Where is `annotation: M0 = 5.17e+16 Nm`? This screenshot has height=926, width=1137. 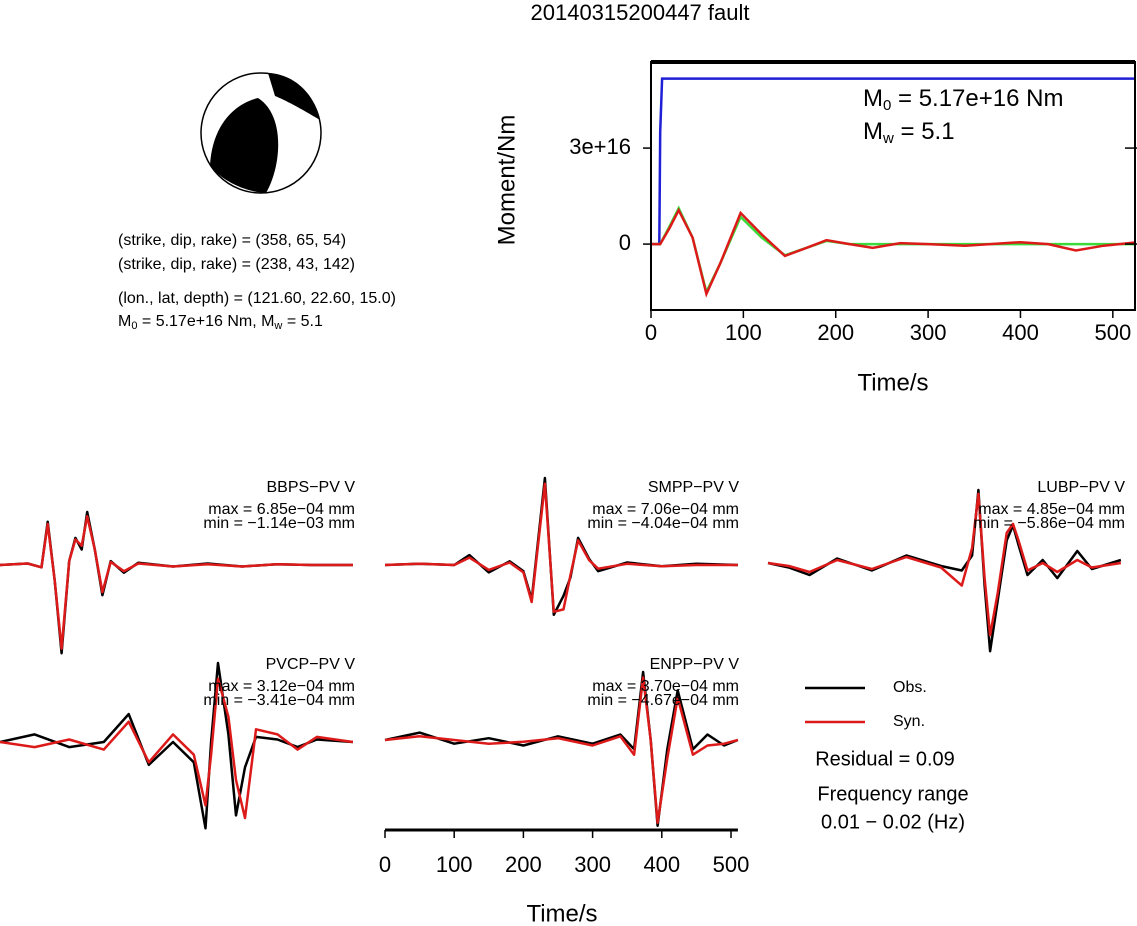 annotation: M0 = 5.17e+16 Nm is located at coordinates (963, 99).